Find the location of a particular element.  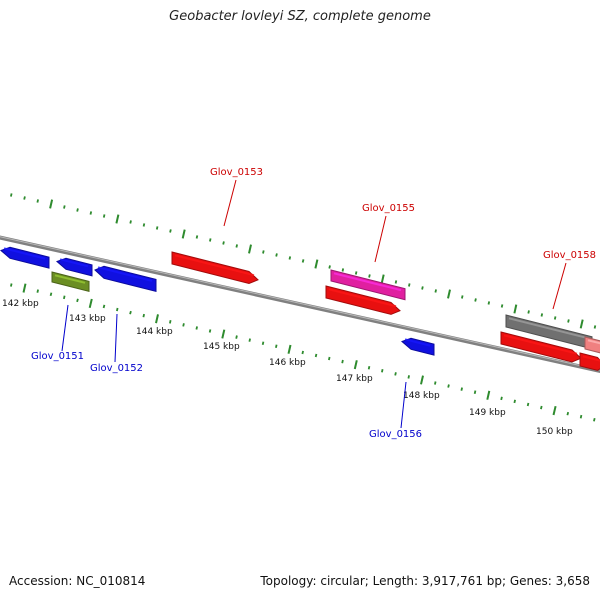

gene-label-glov_0152: Glov_0152 is located at coordinates (116, 343).